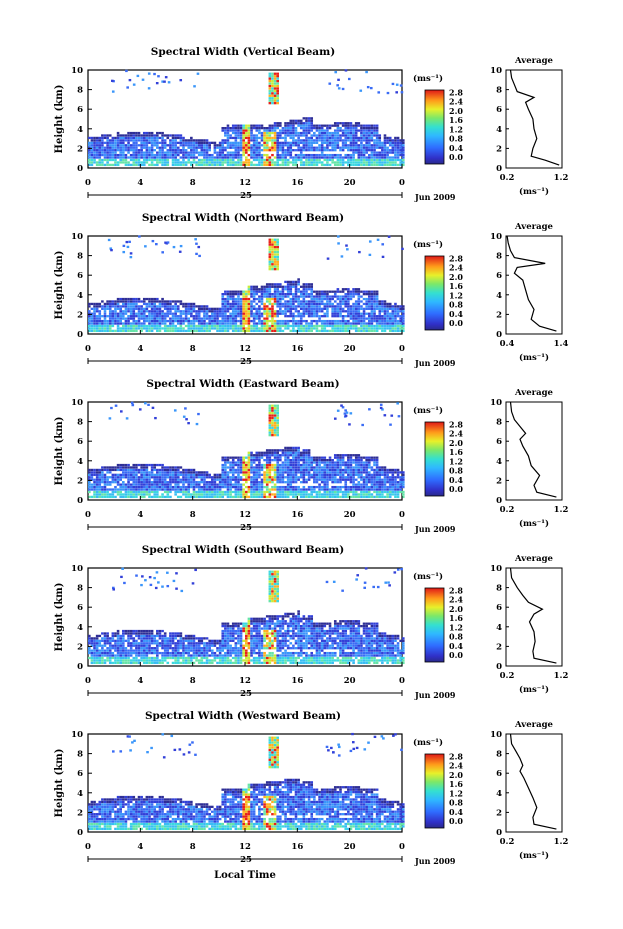 Image resolution: width=623 pixels, height=929 pixels. What do you see at coordinates (242, 384) in the screenshot?
I see `panel-title: Spectral Width (Eastward Beam)` at bounding box center [242, 384].